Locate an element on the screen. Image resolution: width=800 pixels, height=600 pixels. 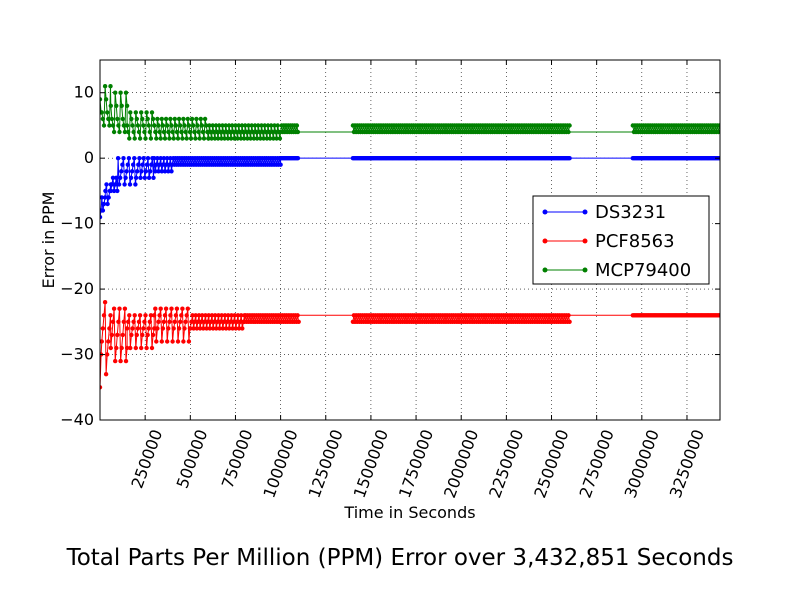
series-pcf8563 is located at coordinates (410, 345).